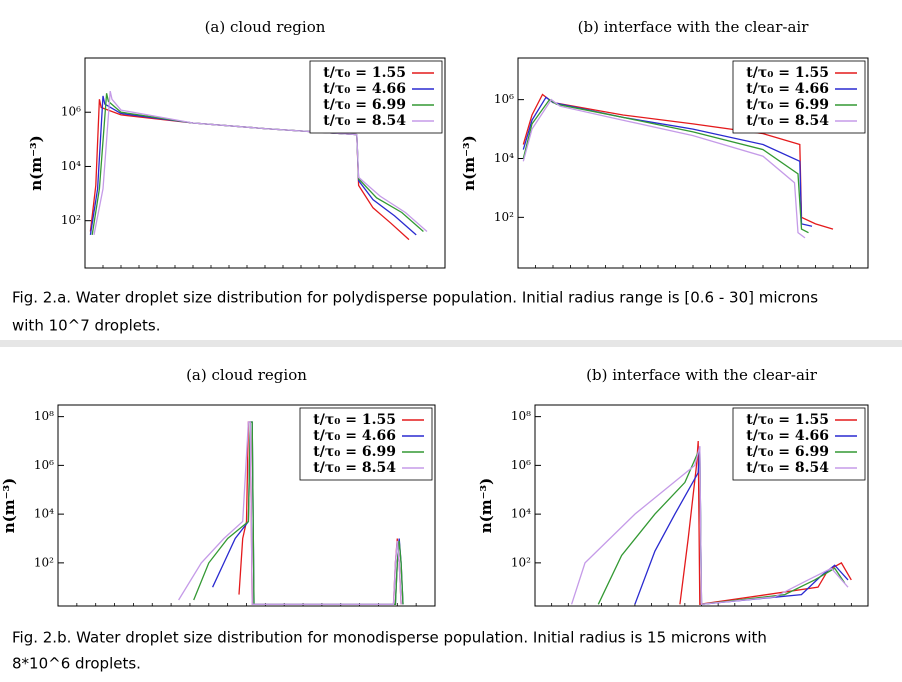 This screenshot has width=902, height=682. Describe the element at coordinates (86, 326) in the screenshot. I see `caption-line: with 10^7 droplets.` at that location.